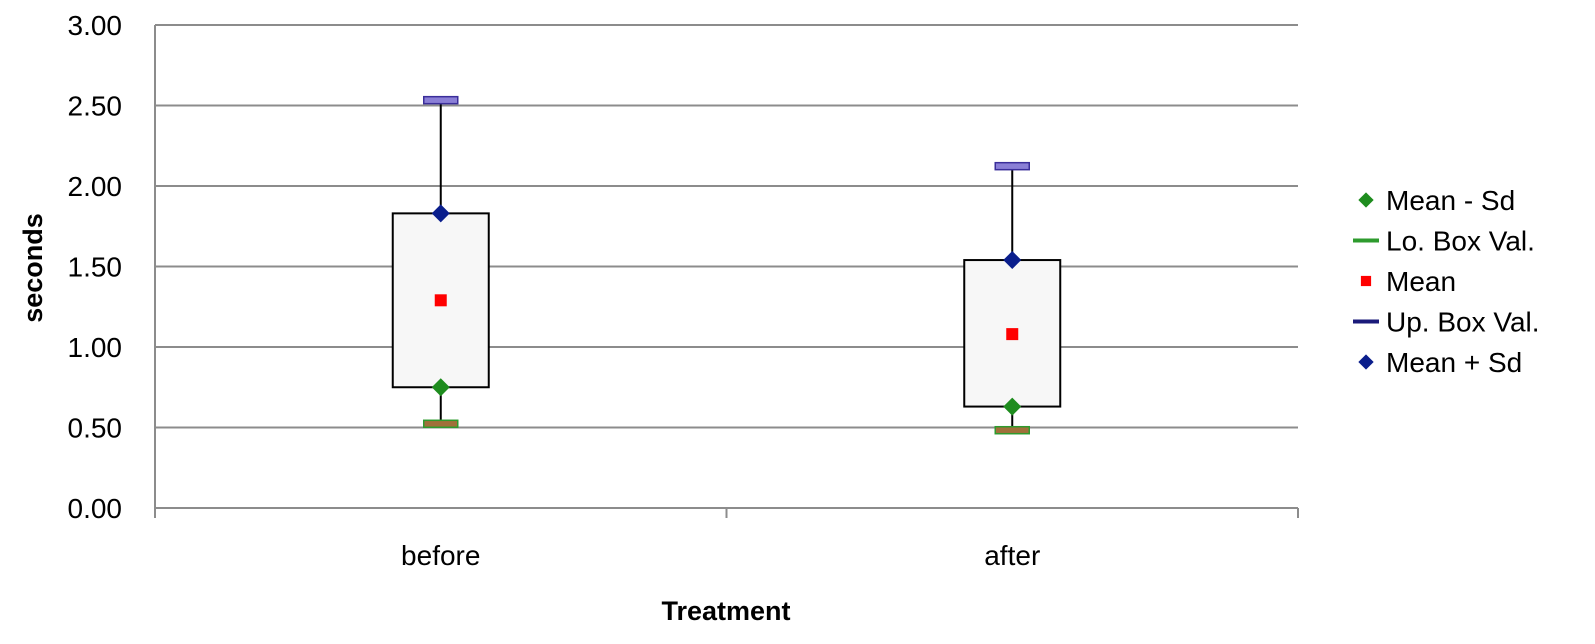  What do you see at coordinates (1460, 241) in the screenshot?
I see `legend-label-lo-box-val: Lo. Box Val.` at bounding box center [1460, 241].